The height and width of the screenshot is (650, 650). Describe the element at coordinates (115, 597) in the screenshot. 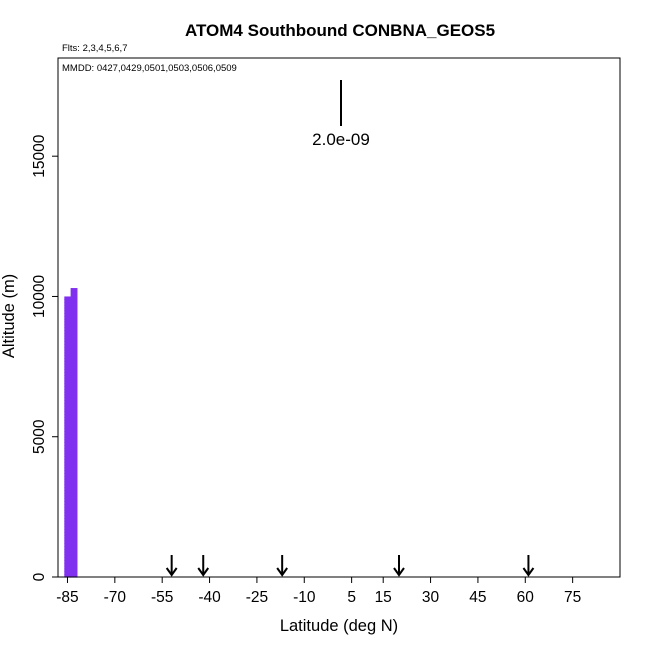

I see `x-tick-label: -70` at that location.